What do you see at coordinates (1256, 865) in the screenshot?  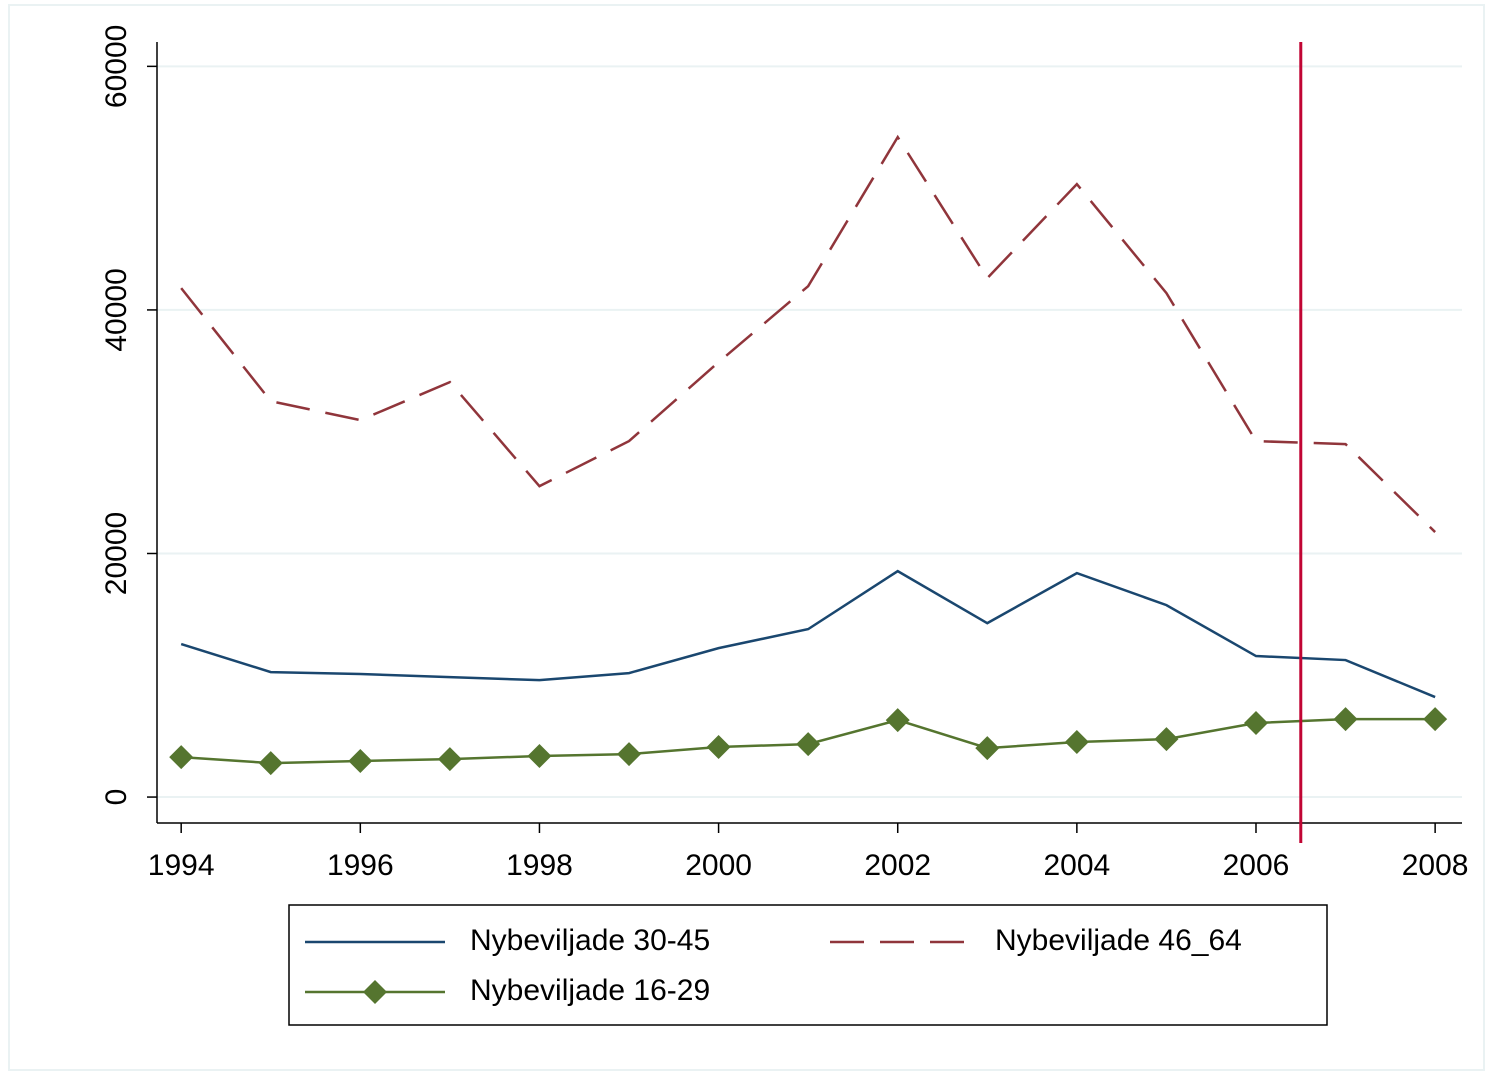 I see `x-tick-label: 2006` at bounding box center [1256, 865].